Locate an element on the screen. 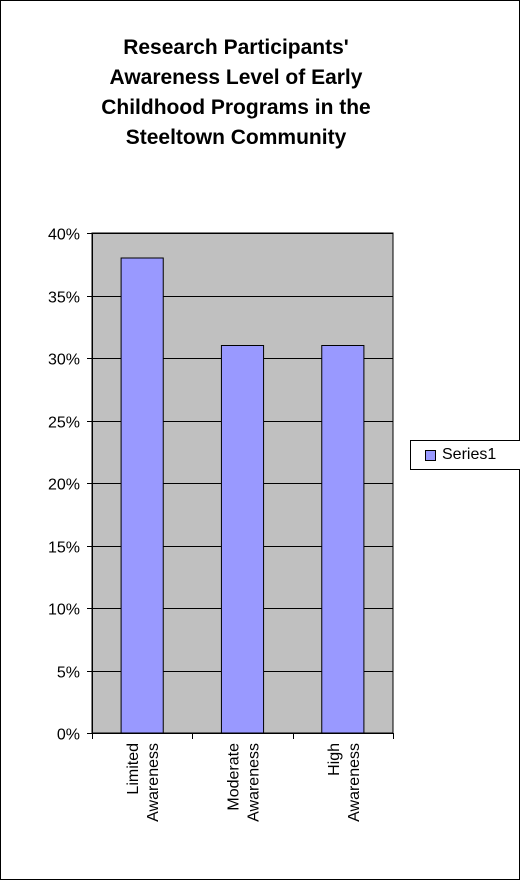 The image size is (520, 881). chart-title-line-3: Childhood Programs in the is located at coordinates (236, 107).